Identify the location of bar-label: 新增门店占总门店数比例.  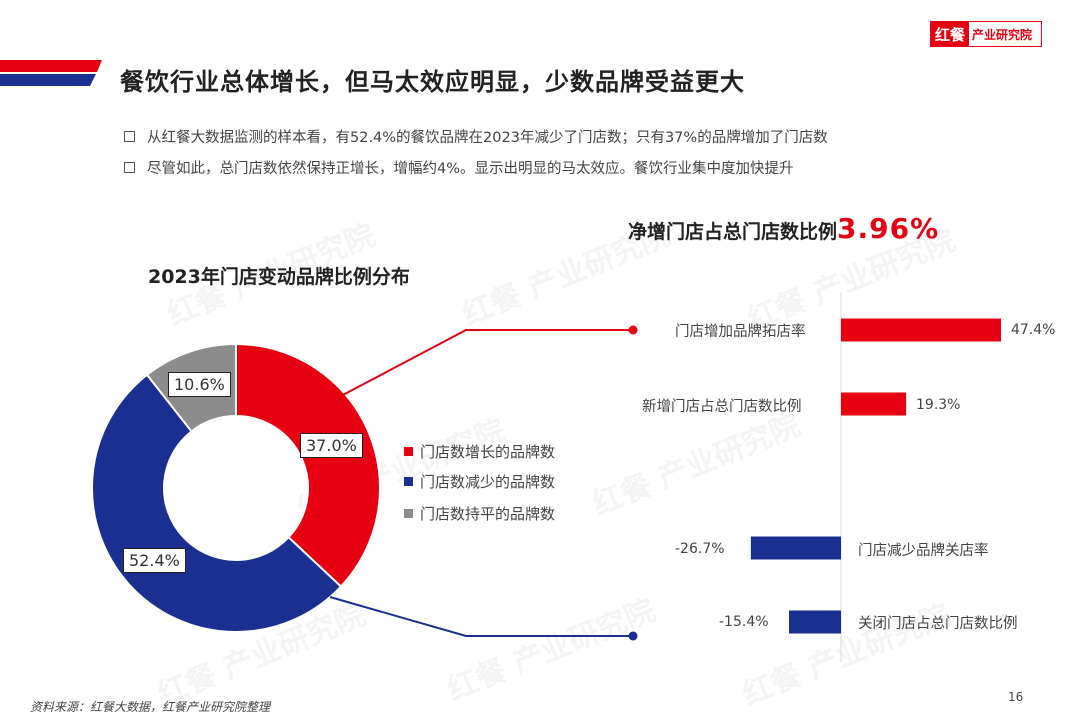
(722, 407).